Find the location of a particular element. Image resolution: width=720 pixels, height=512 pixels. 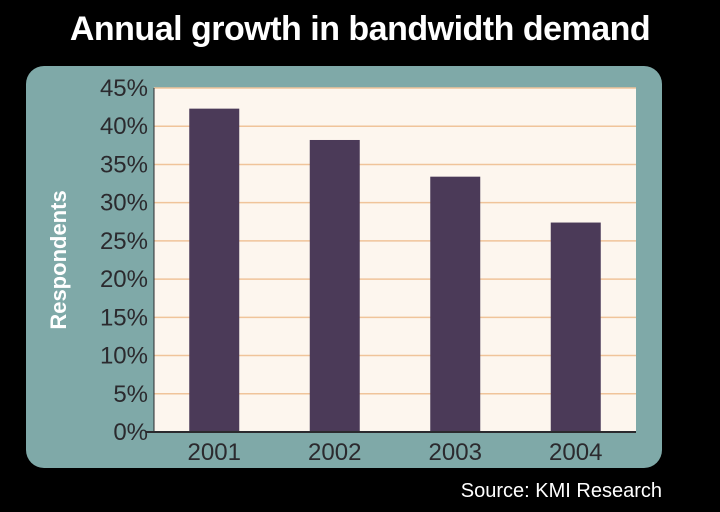

bar-2001 is located at coordinates (214, 270).